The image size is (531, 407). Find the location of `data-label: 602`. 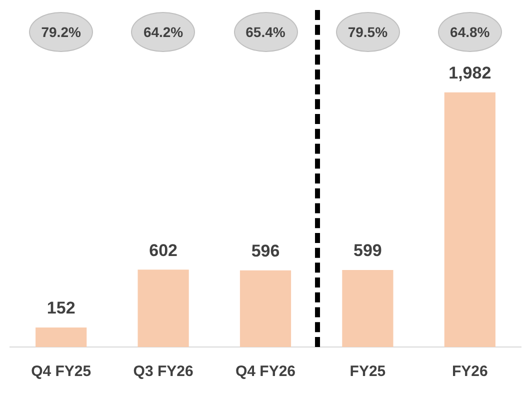

data-label: 602 is located at coordinates (163, 250).